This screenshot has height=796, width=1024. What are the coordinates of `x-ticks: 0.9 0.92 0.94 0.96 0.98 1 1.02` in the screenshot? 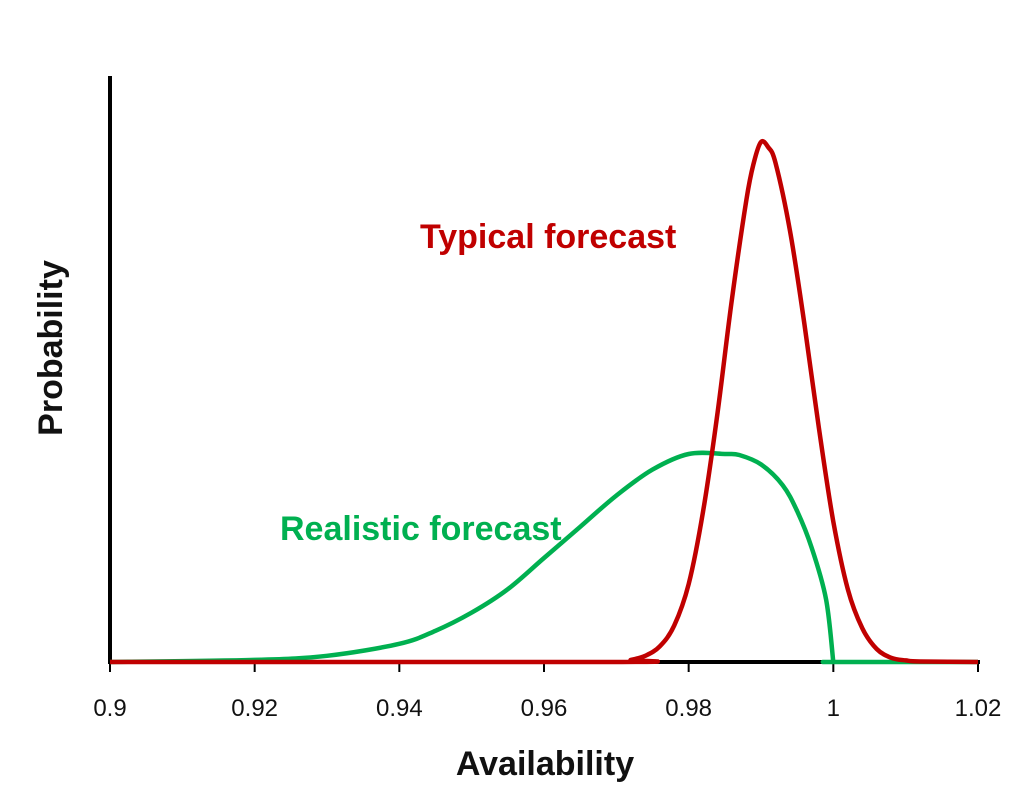 It's located at (547, 692).